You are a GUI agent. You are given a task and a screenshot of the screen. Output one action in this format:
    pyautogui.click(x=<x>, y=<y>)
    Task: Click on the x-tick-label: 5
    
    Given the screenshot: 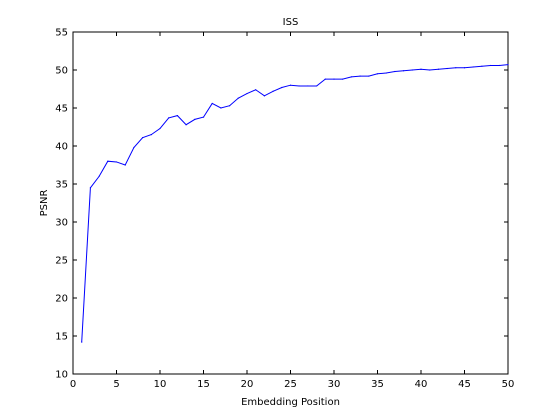 What is the action you would take?
    pyautogui.click(x=116, y=384)
    